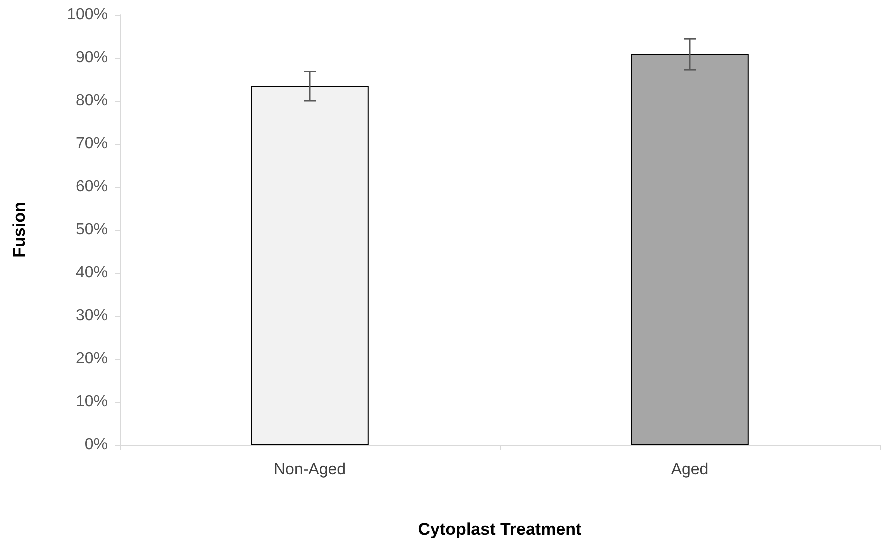  Describe the element at coordinates (92, 144) in the screenshot. I see `y-tick-label: 70%` at that location.